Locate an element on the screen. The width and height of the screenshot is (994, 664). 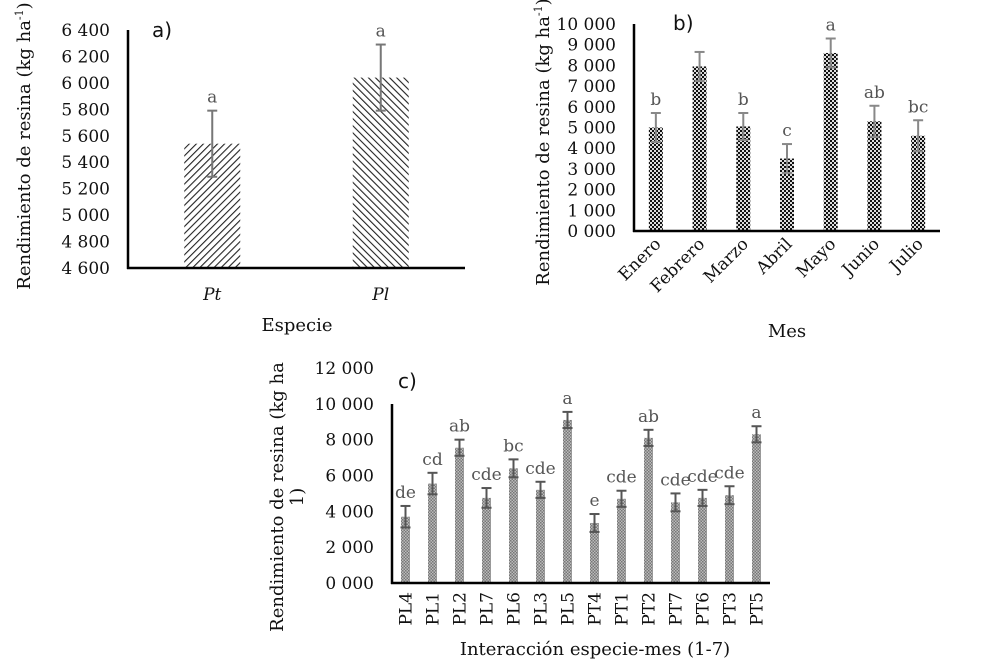
bar-abril is located at coordinates (787, 194).